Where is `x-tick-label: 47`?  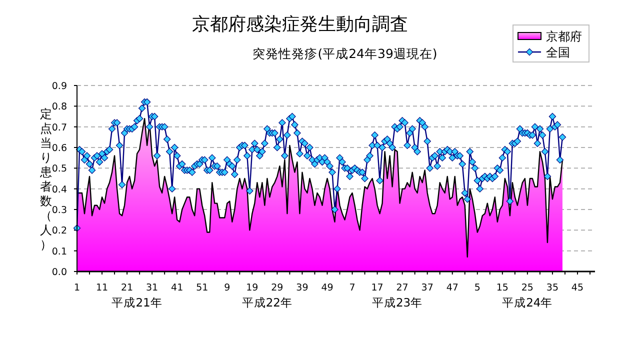 x-tick-label: 47 is located at coordinates (452, 288).